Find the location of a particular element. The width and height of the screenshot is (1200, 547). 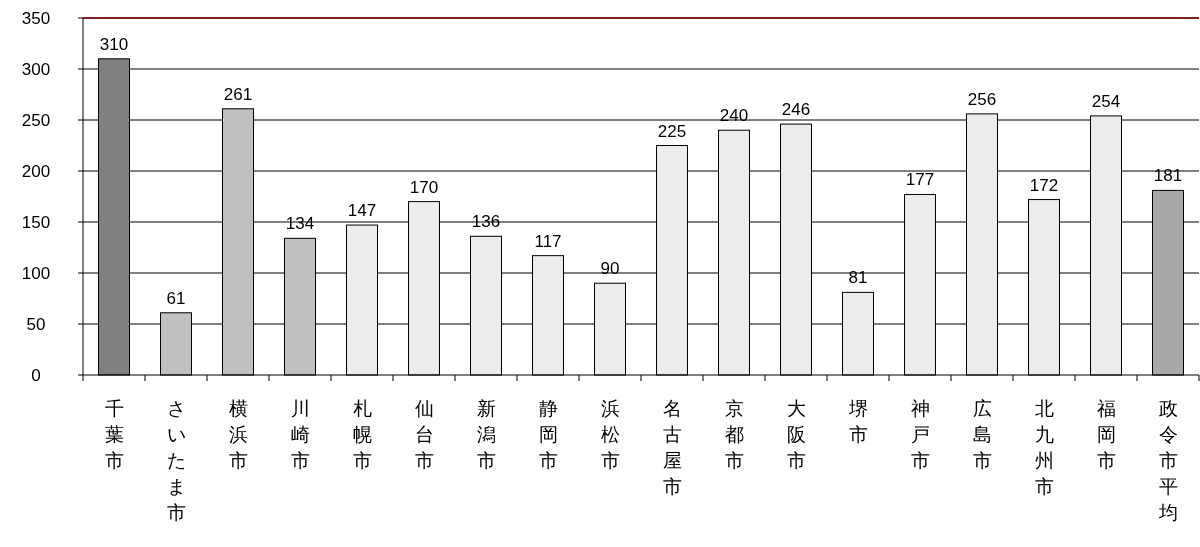

x-tick-label: 札幌市 is located at coordinates (362, 434).